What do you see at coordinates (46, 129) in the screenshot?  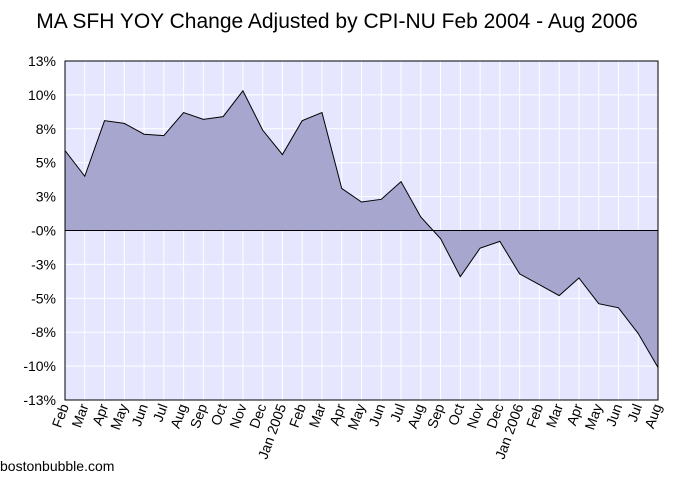 I see `y-tick-label: 8%` at bounding box center [46, 129].